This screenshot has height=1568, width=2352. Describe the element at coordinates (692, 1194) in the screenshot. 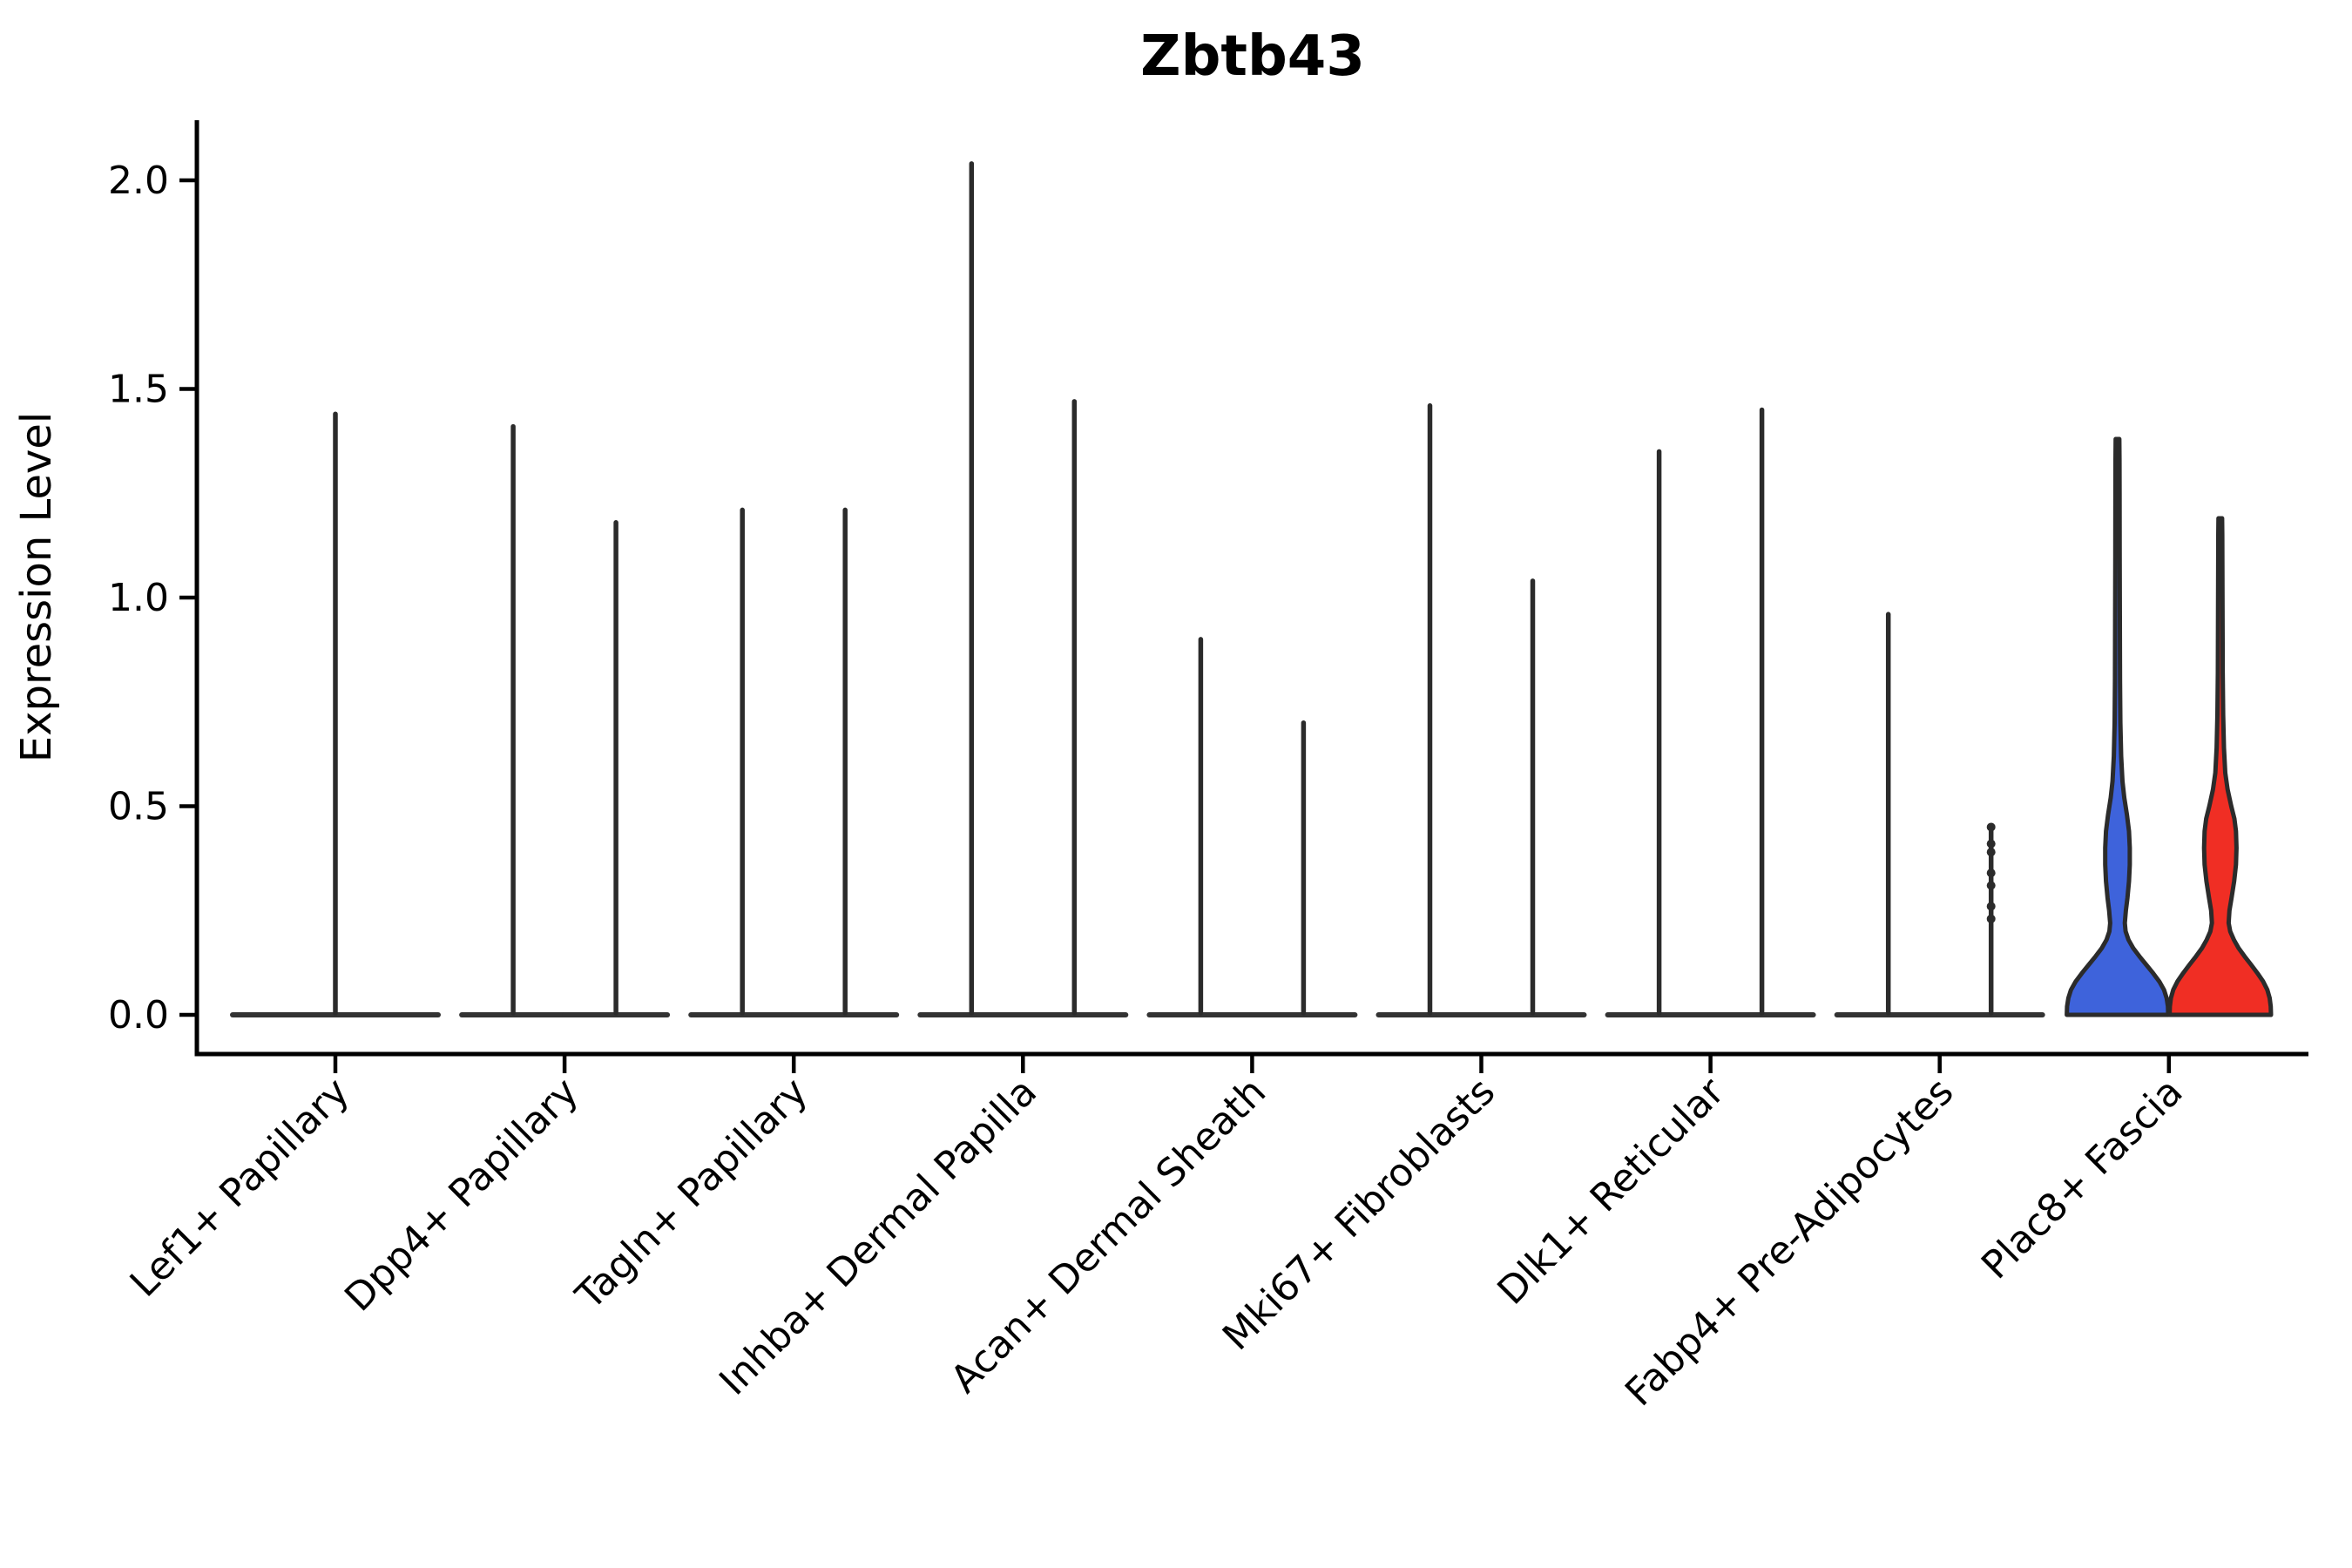

I see `x-tick-label: Tagln+ Papillary` at that location.